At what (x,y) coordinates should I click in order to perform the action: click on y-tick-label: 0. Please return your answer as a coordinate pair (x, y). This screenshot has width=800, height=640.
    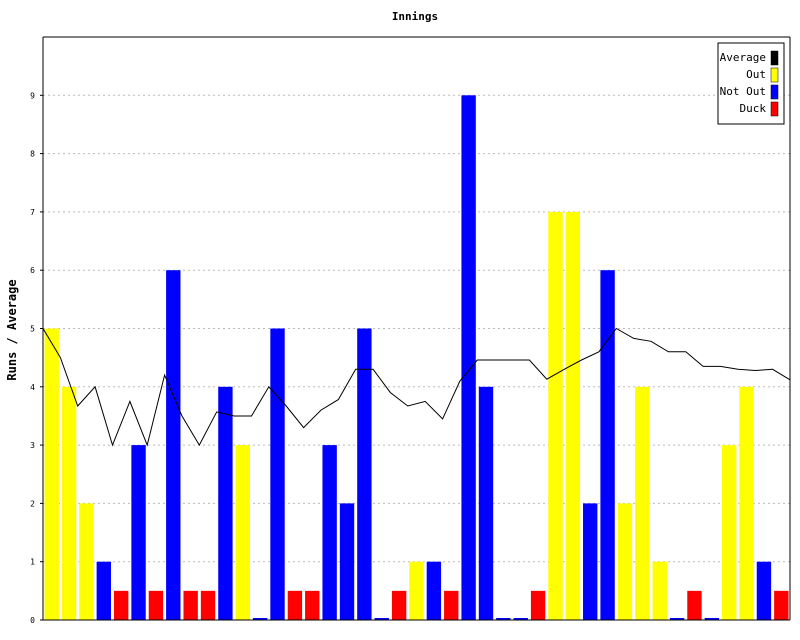
    Looking at the image, I should click on (32, 620).